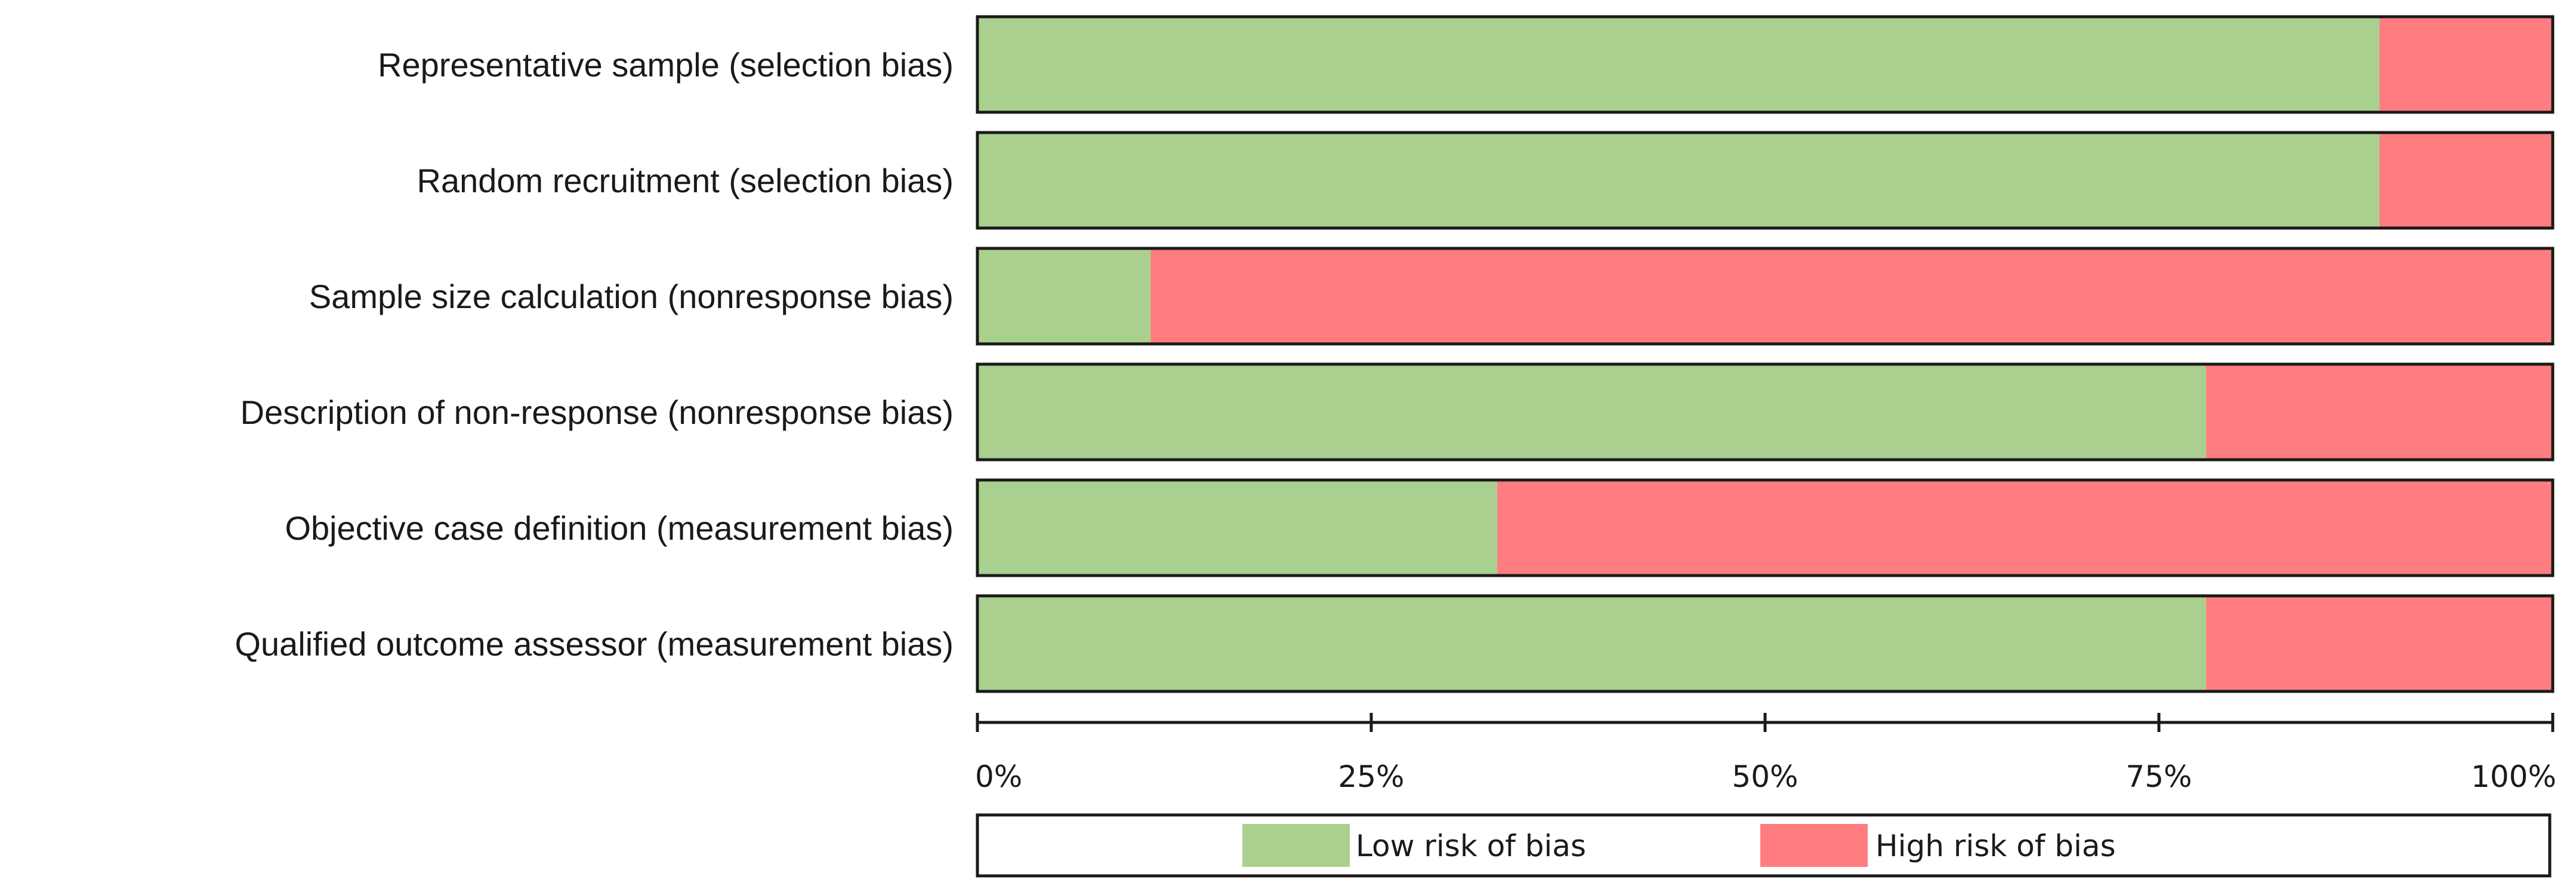  Describe the element at coordinates (2159, 777) in the screenshot. I see `x-tick-label-3: 75%` at that location.